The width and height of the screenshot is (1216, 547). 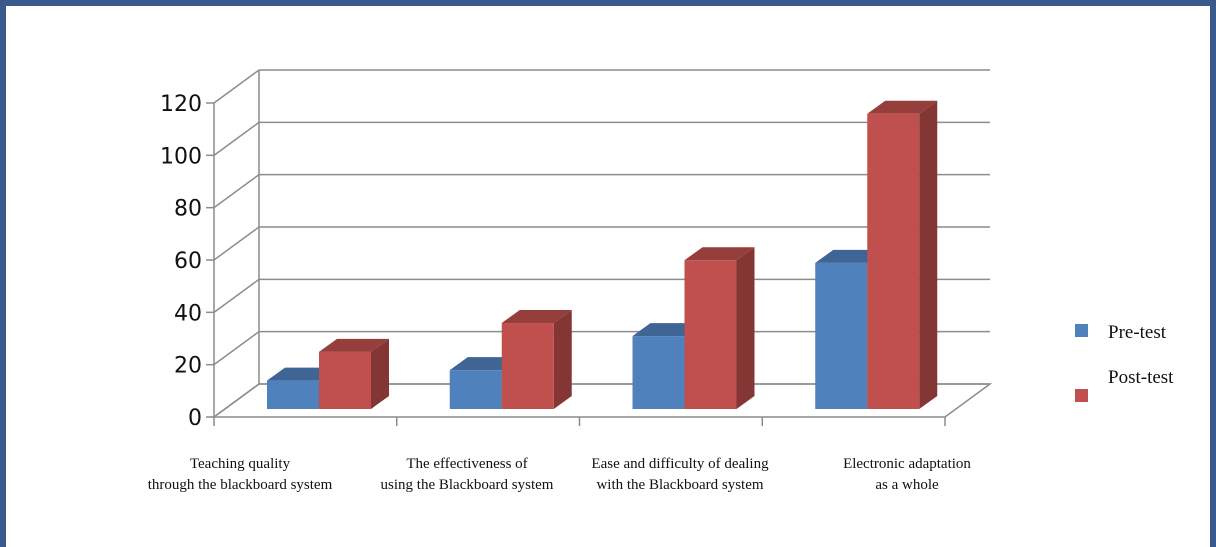 I want to click on y-tick-label: 120, so click(x=181, y=104).